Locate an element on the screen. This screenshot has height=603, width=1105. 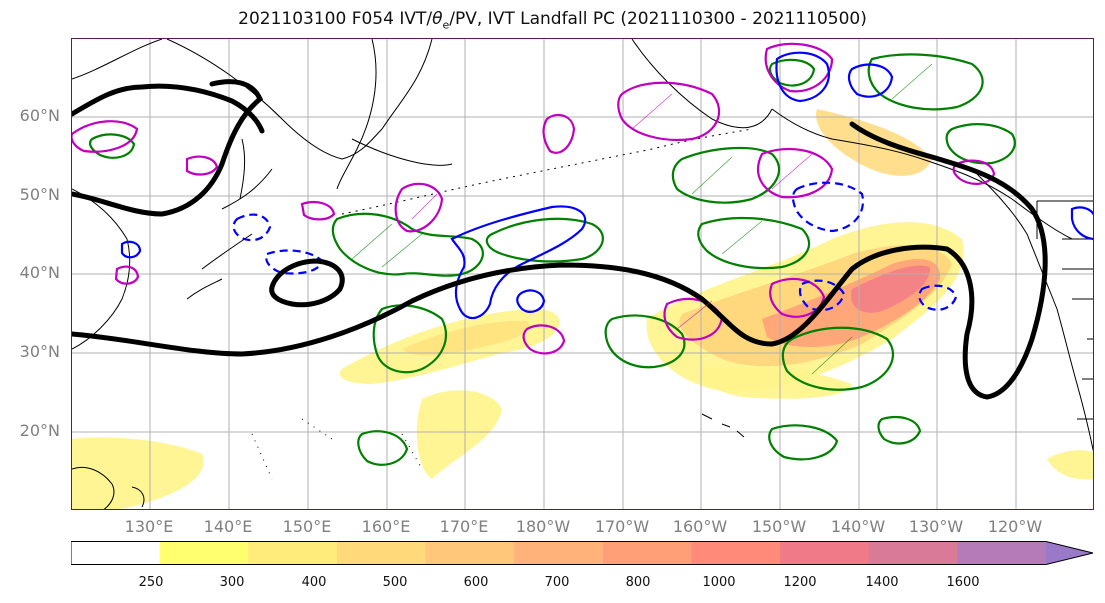
theta-e-west-pacific is located at coordinates (407, 244).